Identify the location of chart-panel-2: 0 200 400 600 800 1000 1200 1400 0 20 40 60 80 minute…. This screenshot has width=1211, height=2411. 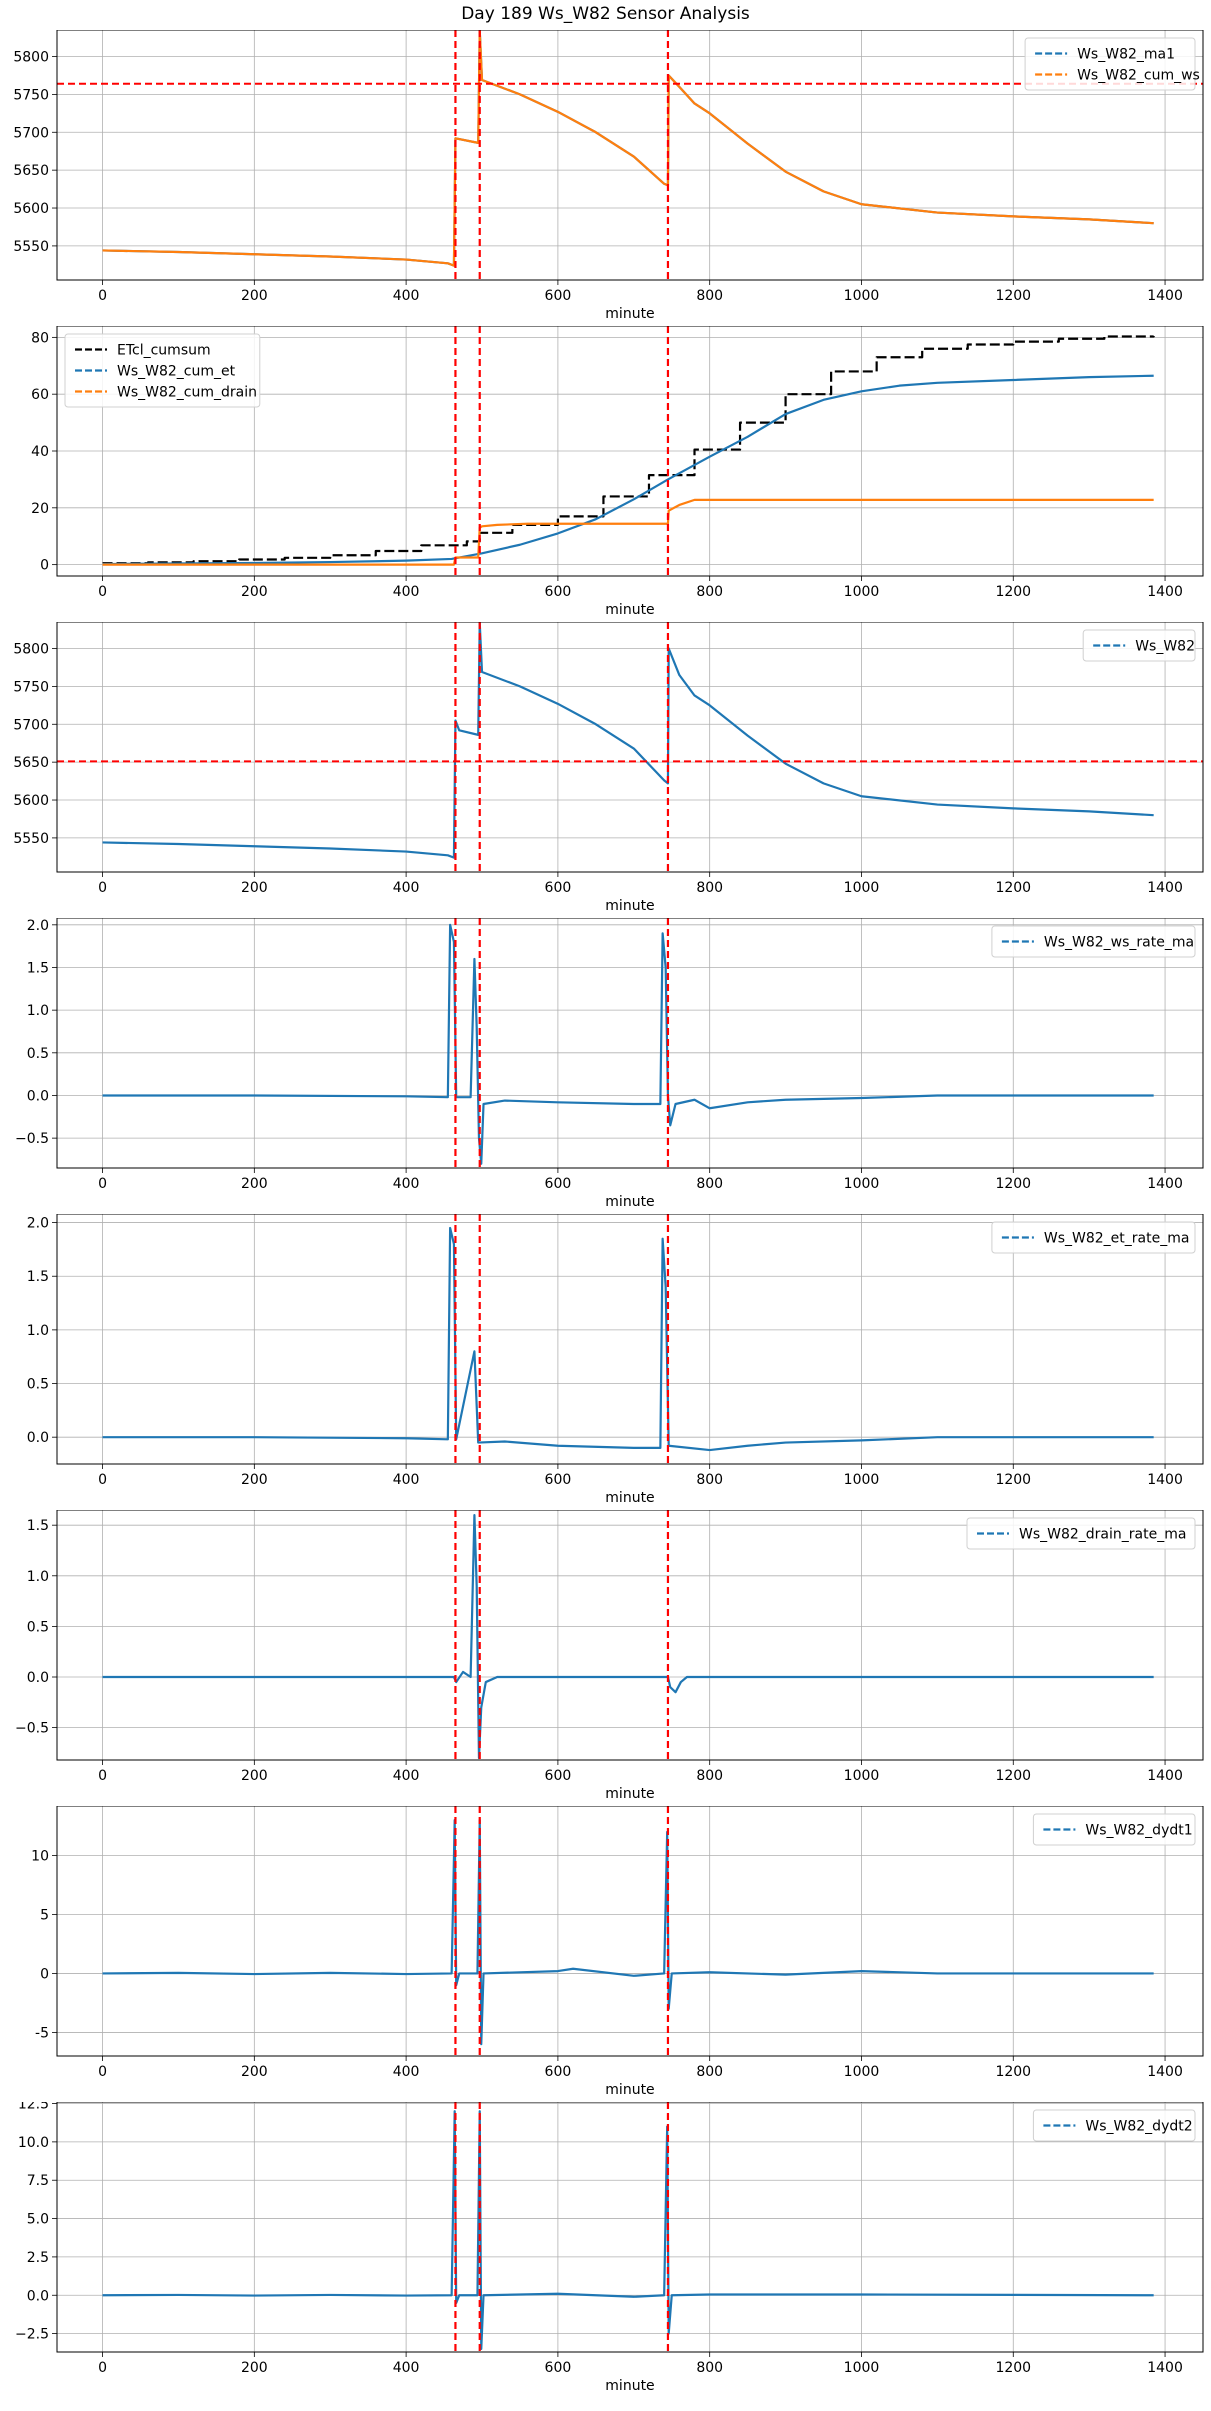
(617, 472).